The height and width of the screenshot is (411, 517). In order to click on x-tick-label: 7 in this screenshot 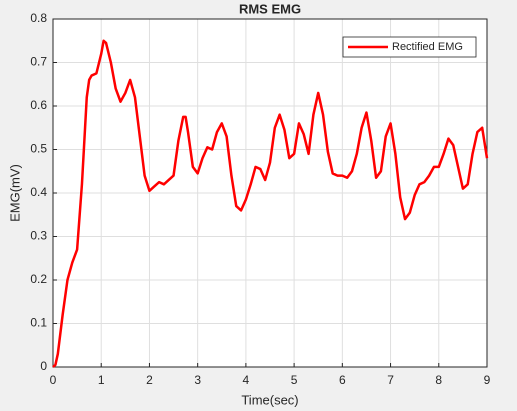, I will do `click(390, 380)`.